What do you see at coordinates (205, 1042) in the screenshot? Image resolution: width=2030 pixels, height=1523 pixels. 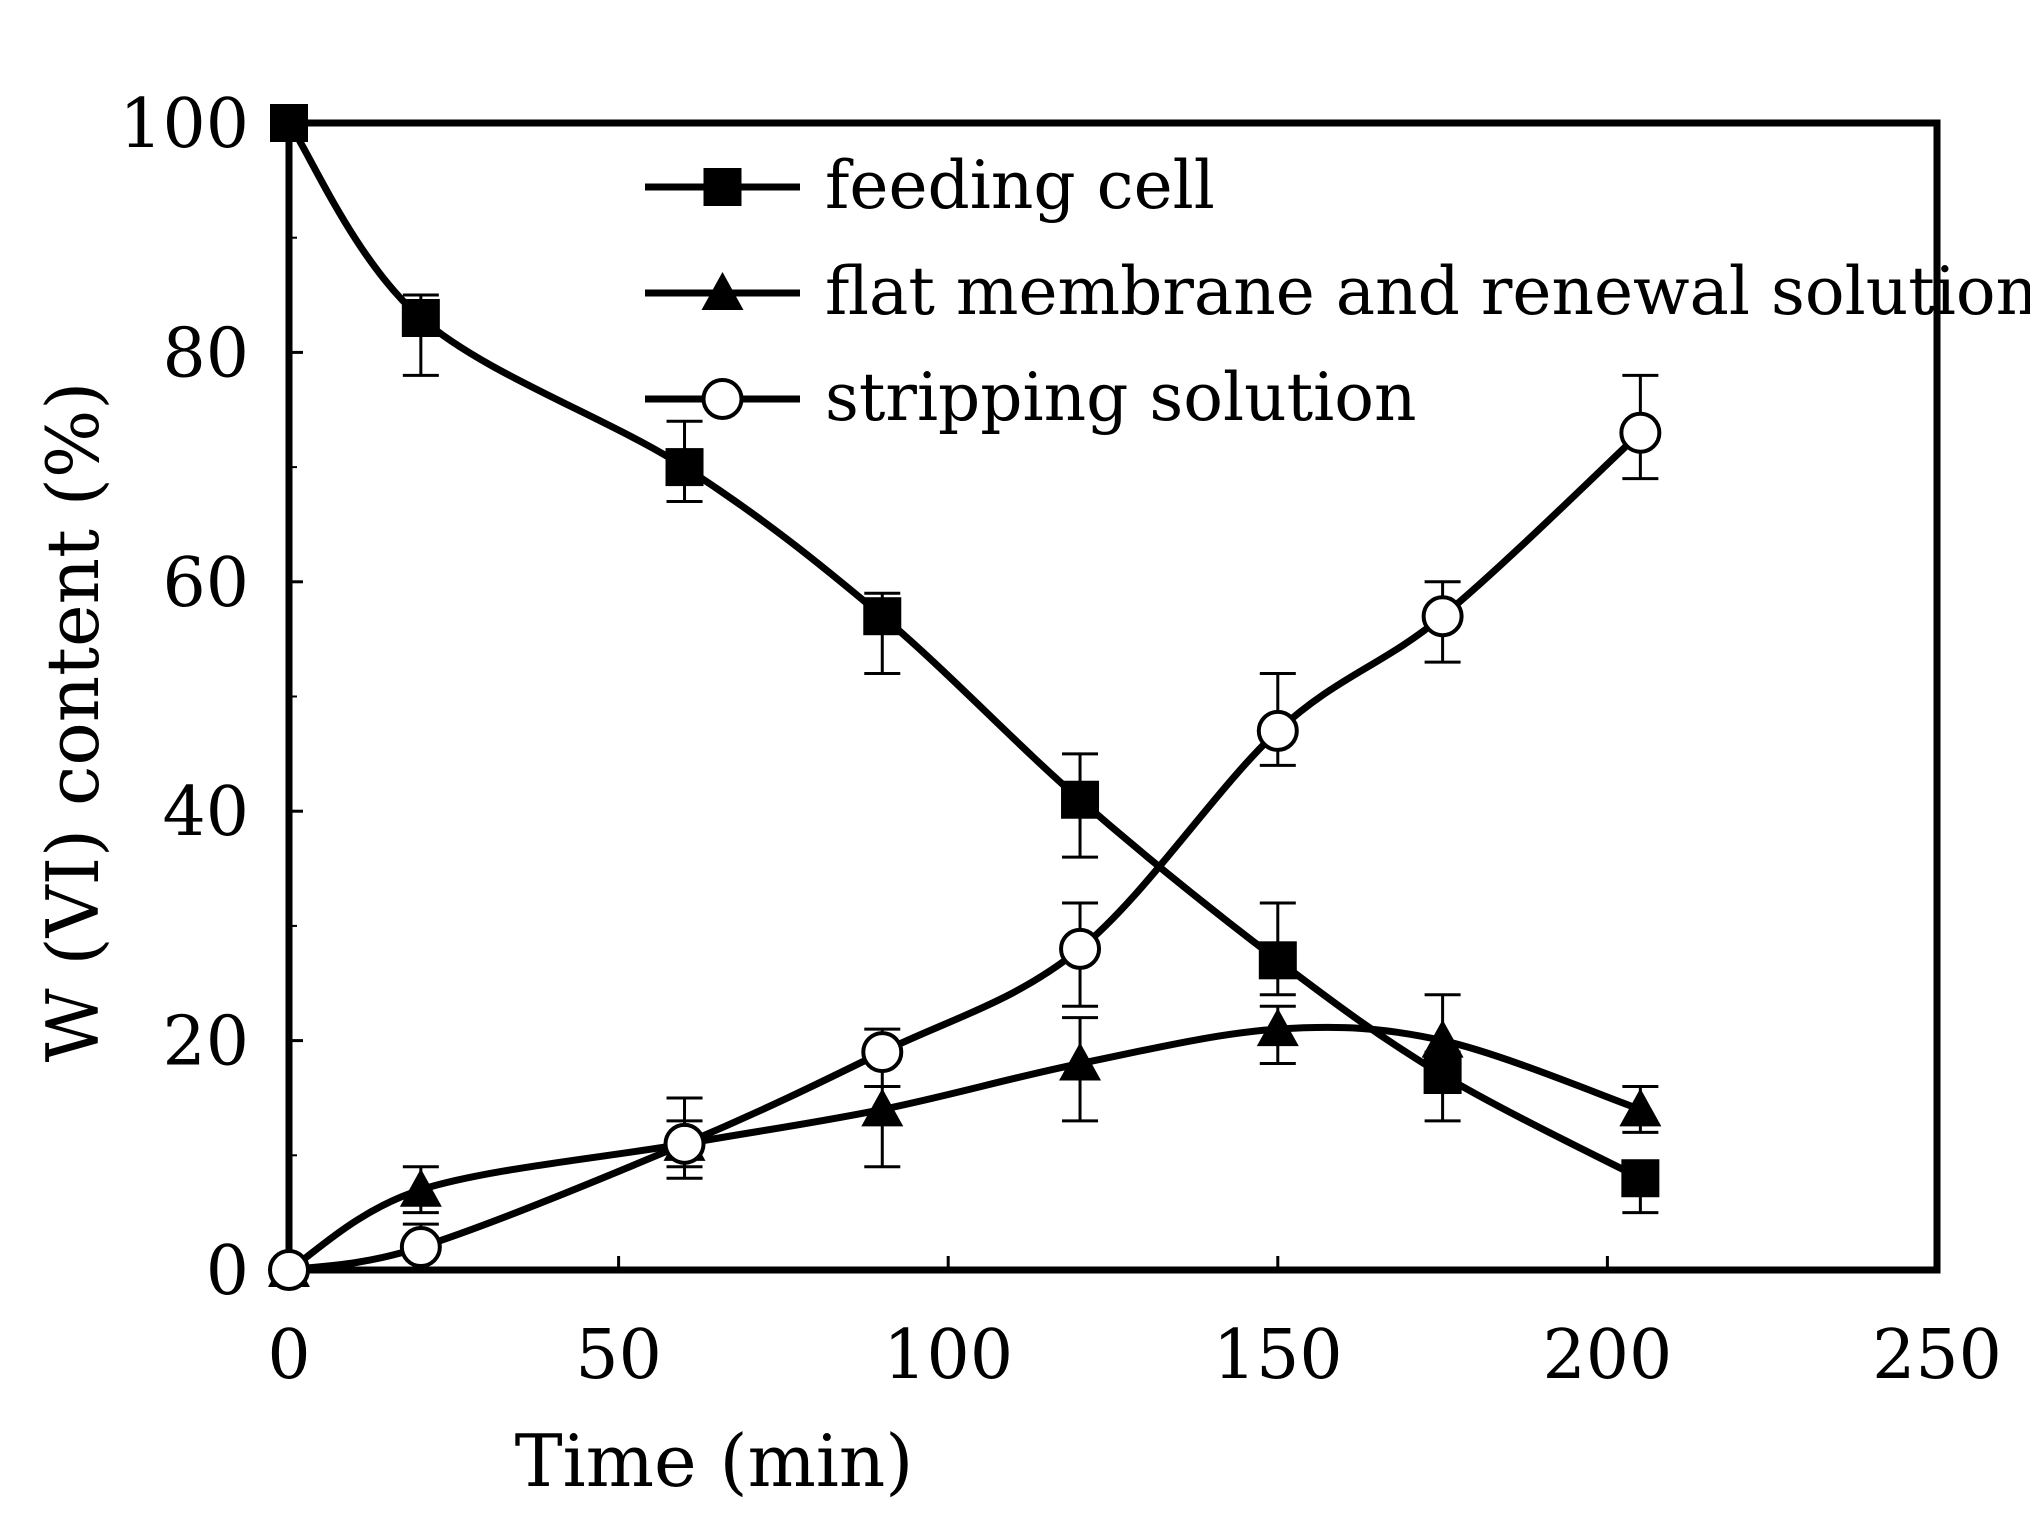 I see `y-tick-label: 20` at bounding box center [205, 1042].